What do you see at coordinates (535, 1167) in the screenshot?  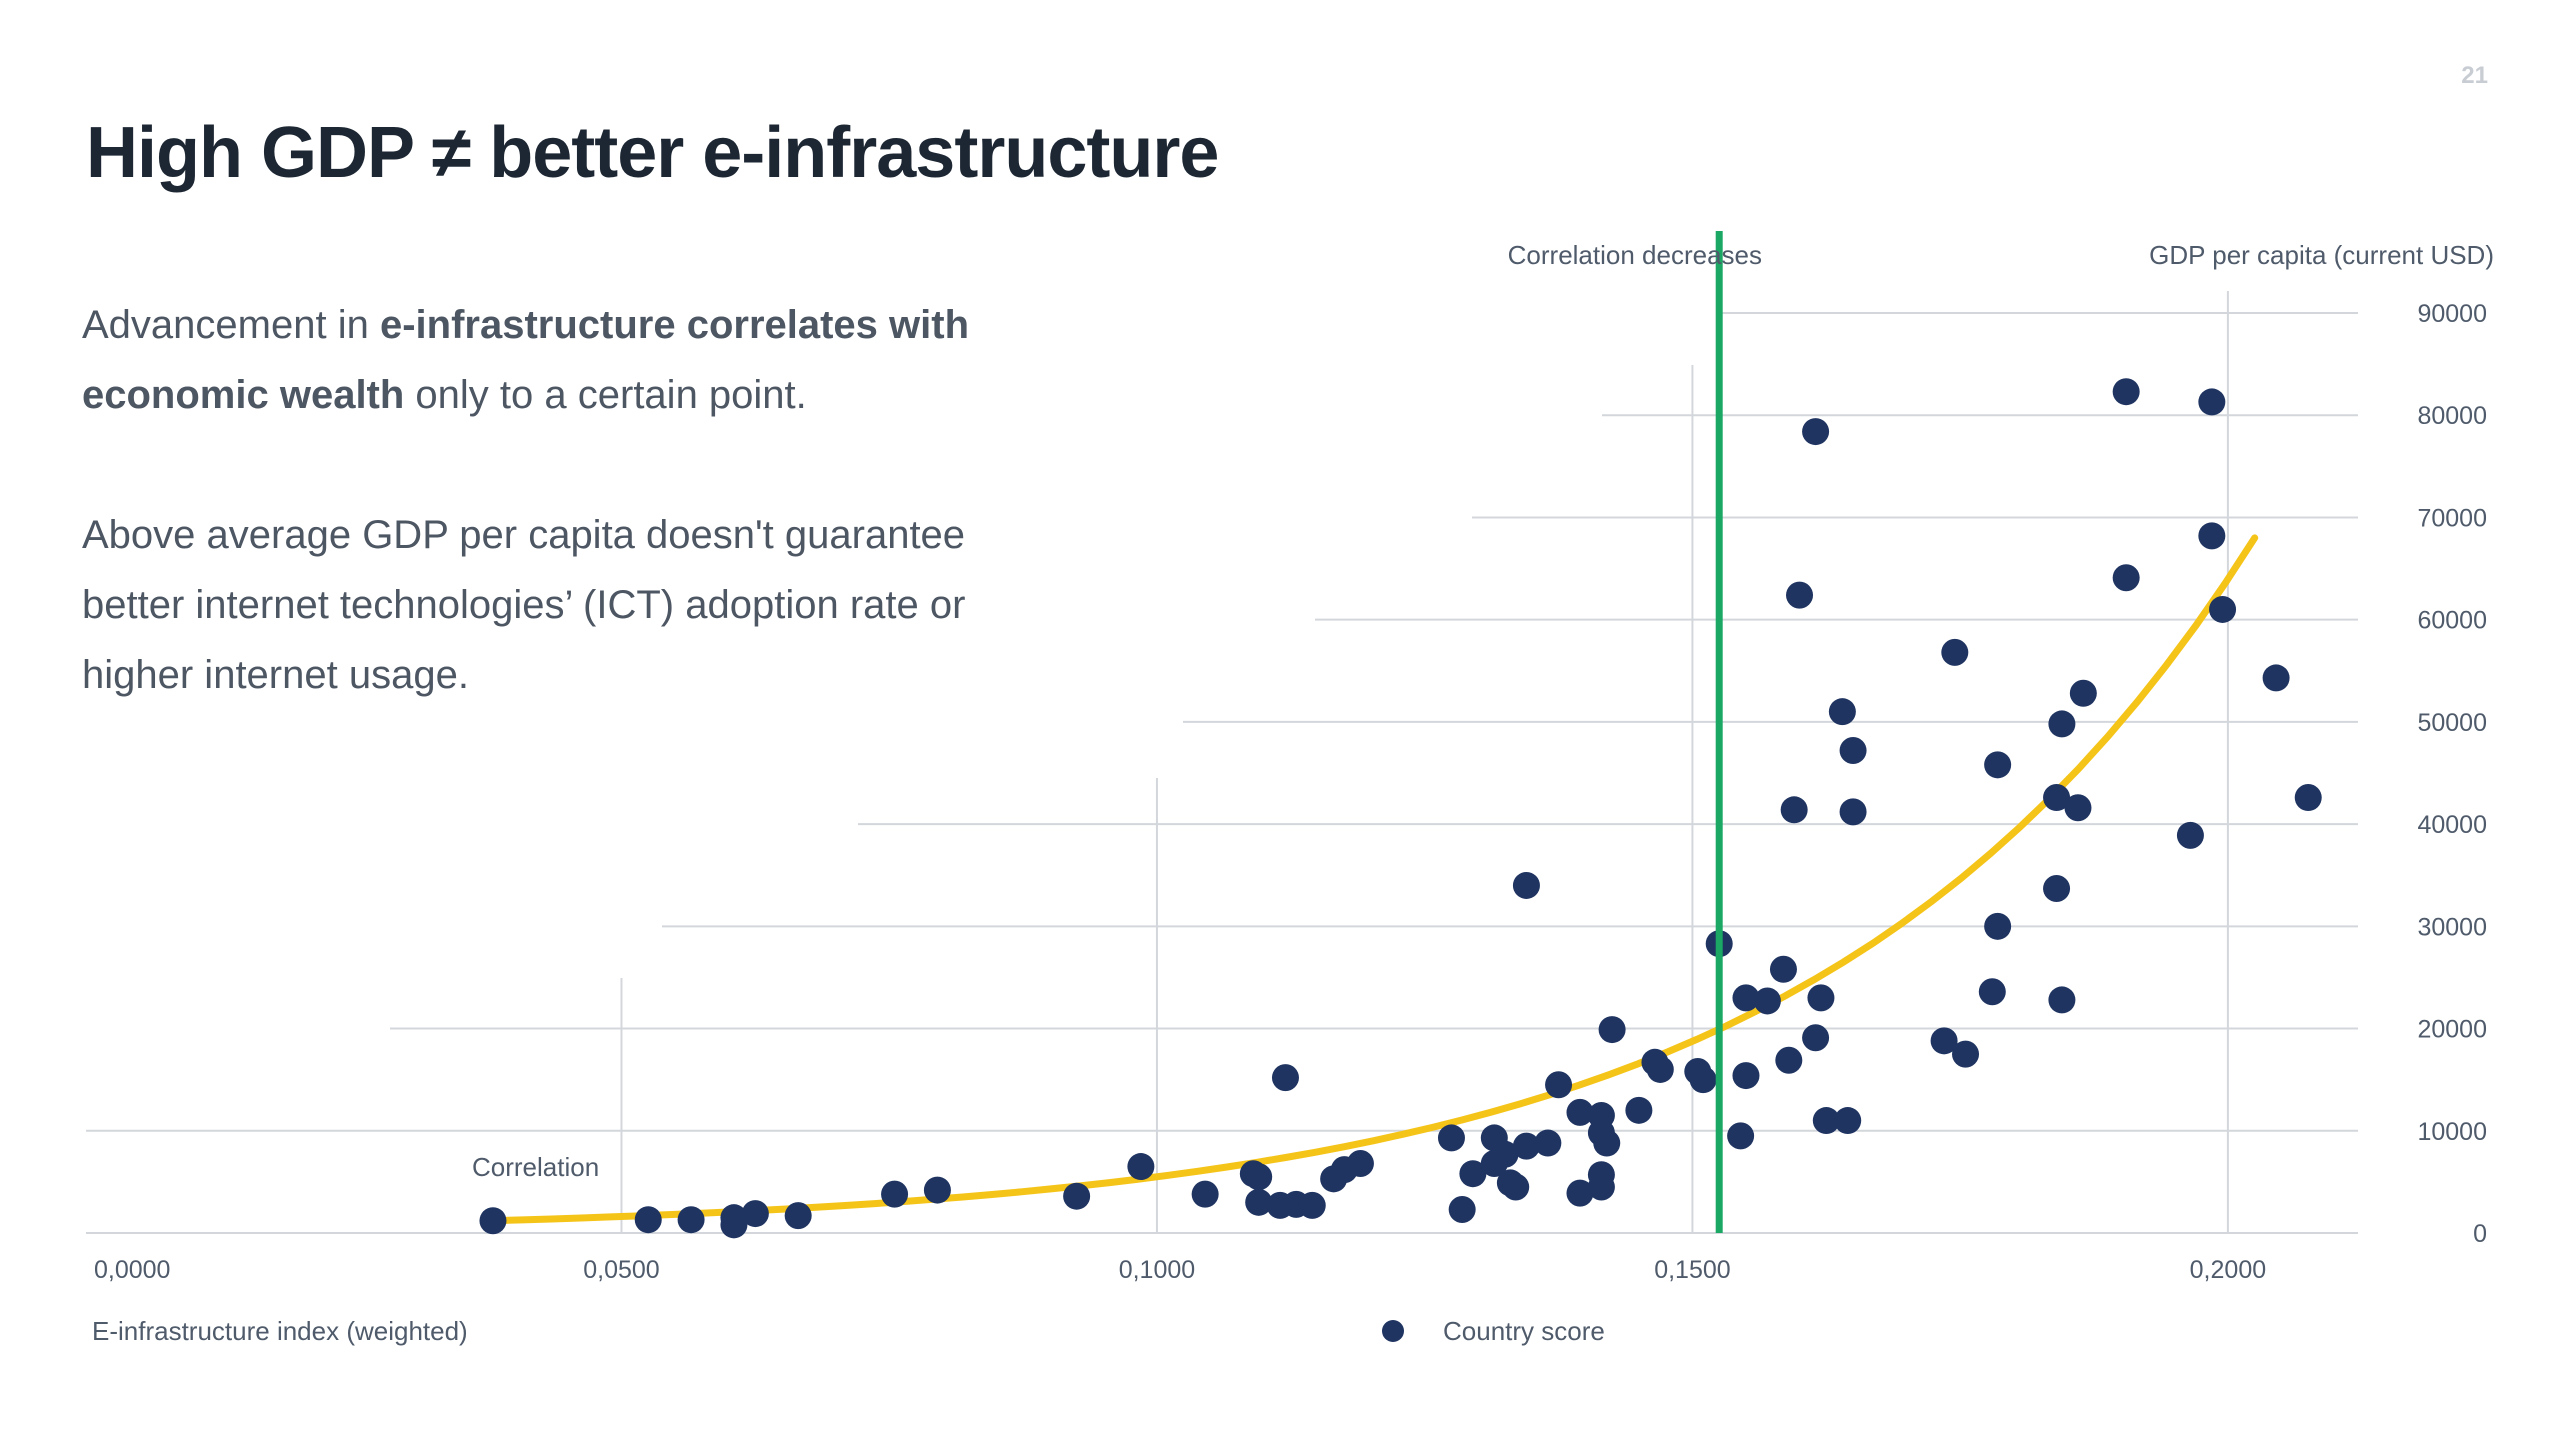 I see `annotation-correlation: Correlation` at bounding box center [535, 1167].